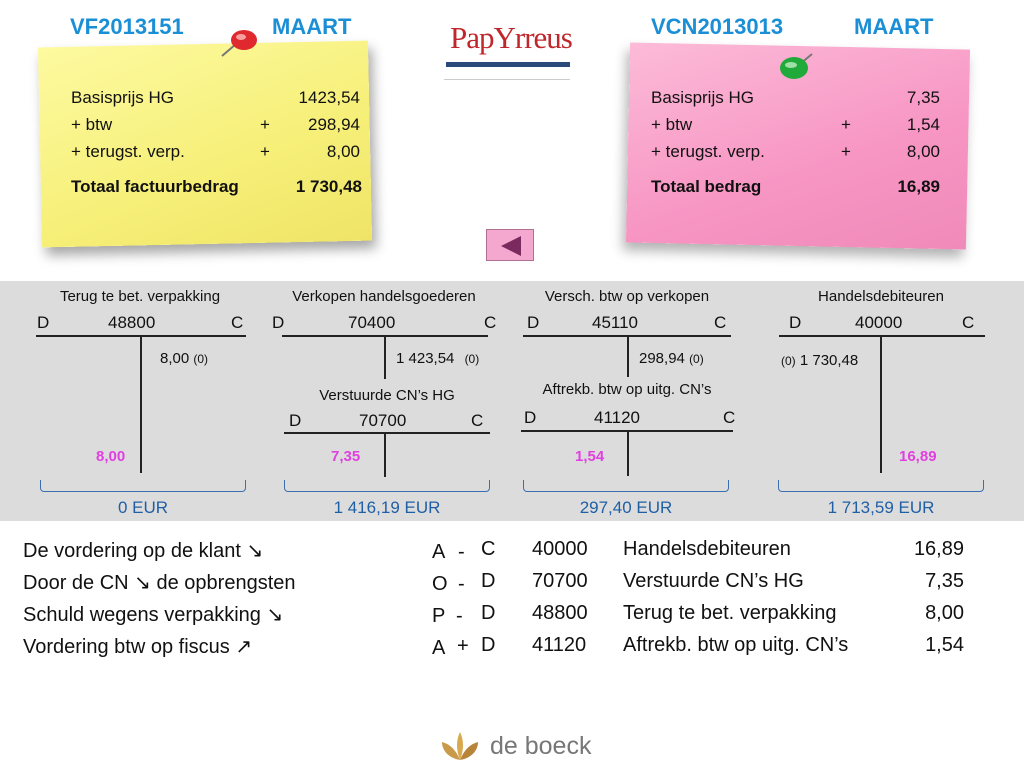 This screenshot has width=1024, height=768. I want to click on account-41120-title: Aftrekb. btw op uitg. CN’s, so click(627, 389).